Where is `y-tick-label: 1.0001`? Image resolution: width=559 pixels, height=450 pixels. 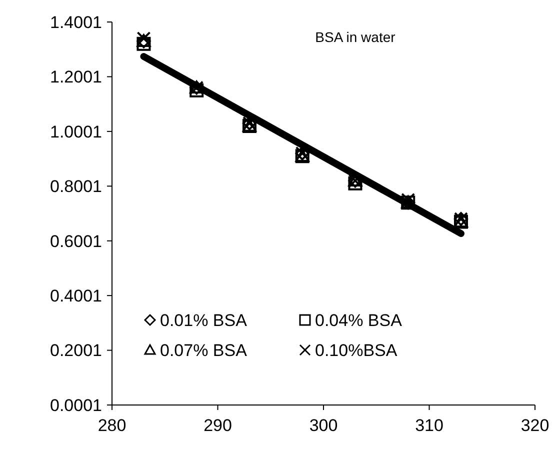 y-tick-label: 1.0001 is located at coordinates (76, 132).